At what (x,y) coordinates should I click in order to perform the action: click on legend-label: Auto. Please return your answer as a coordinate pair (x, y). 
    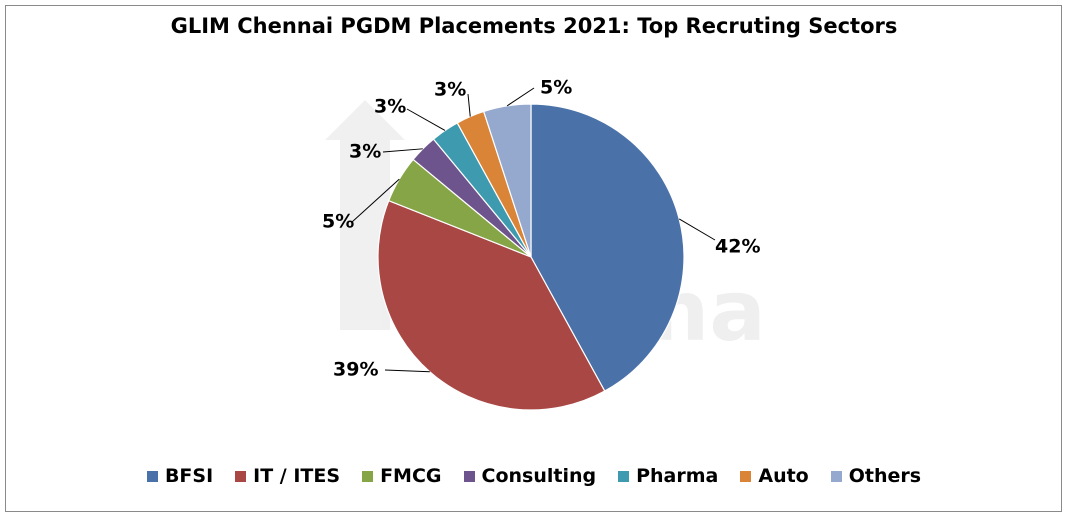
    Looking at the image, I should click on (783, 476).